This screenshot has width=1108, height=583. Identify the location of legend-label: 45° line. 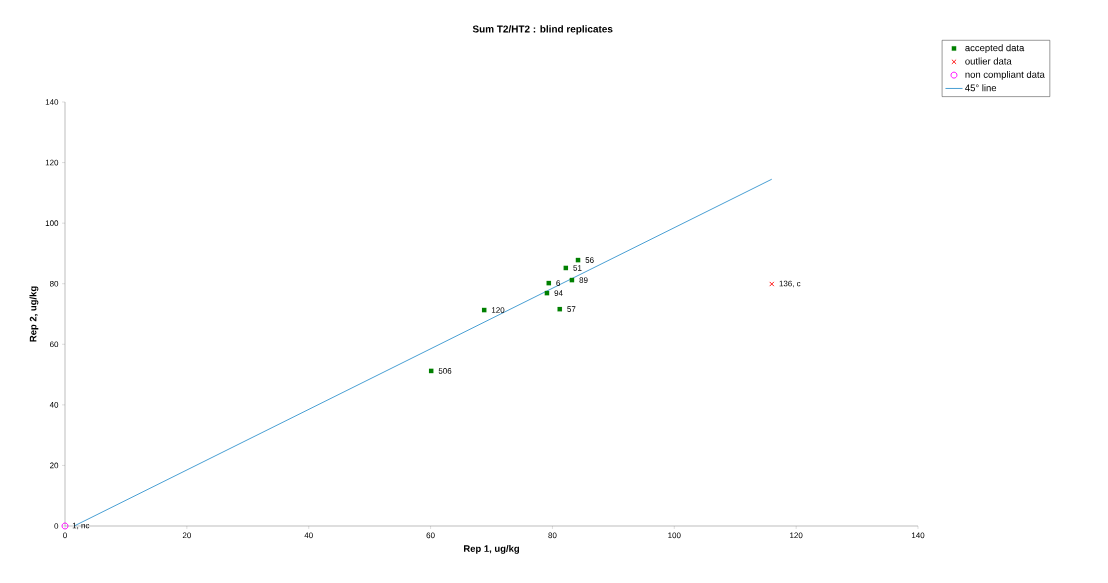
(981, 88).